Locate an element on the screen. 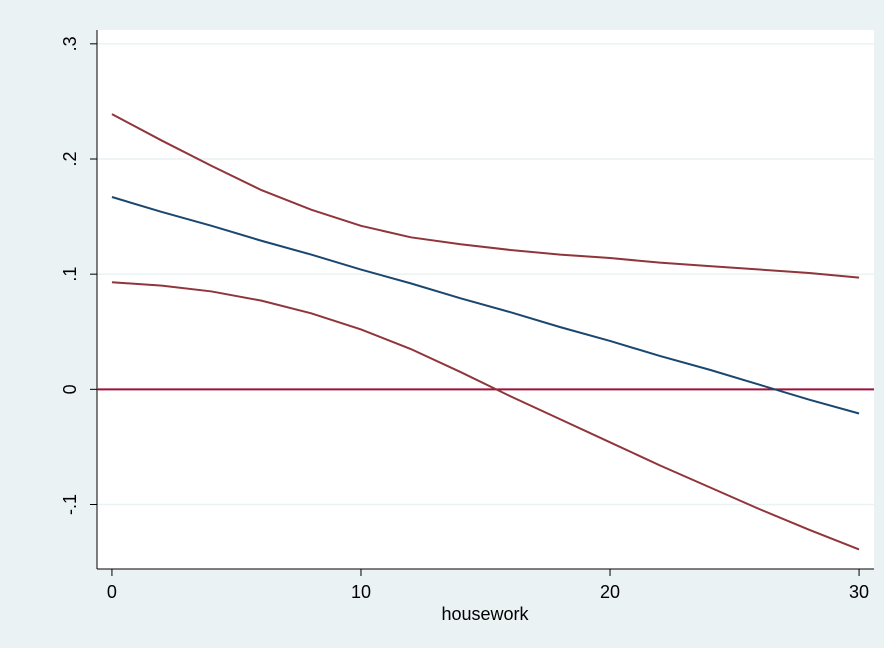  x-tick-label: 0 is located at coordinates (112, 592).